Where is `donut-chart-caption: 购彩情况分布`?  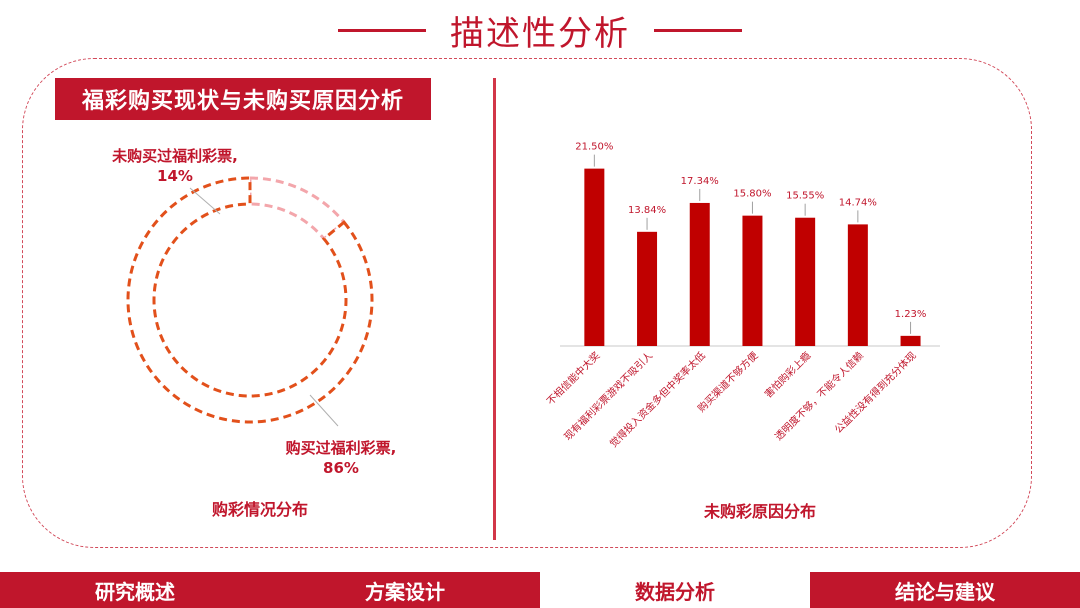
donut-chart-caption: 购彩情况分布 is located at coordinates (259, 509).